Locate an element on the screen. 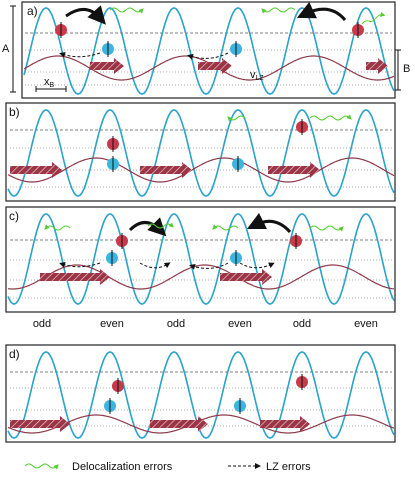 The width and height of the screenshot is (415, 478). site-labels: odd even odd even odd even is located at coordinates (205, 324).